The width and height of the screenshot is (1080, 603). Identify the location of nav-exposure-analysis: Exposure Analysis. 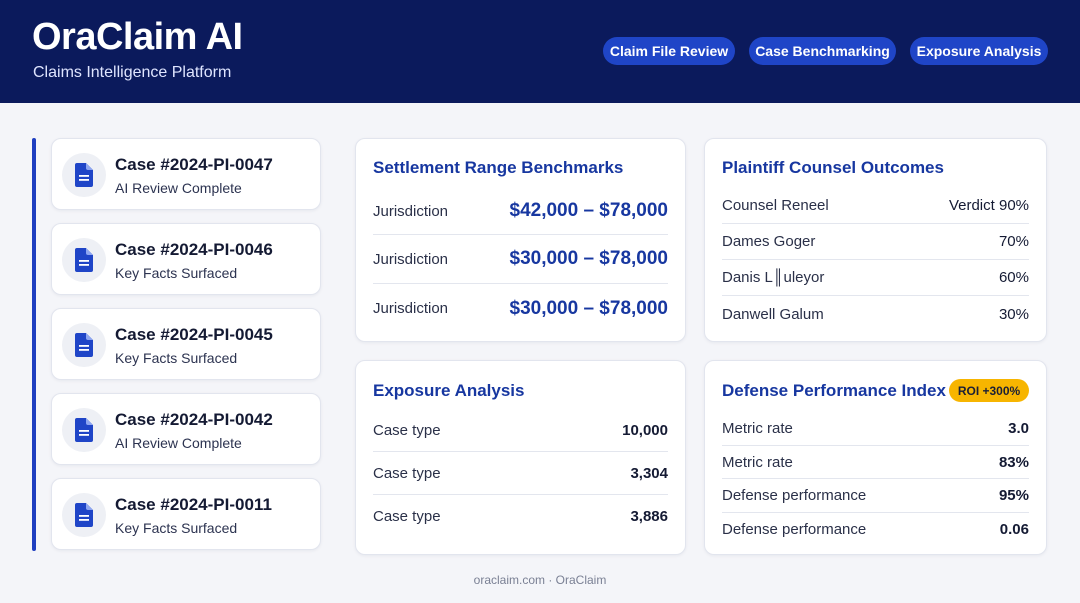
(979, 51).